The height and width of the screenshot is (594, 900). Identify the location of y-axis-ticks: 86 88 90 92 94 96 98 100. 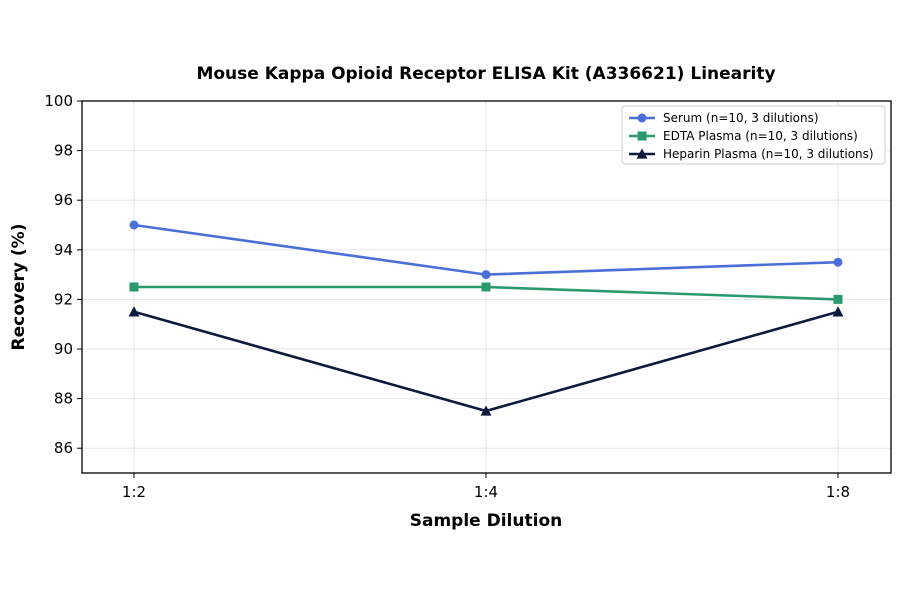
(63, 274).